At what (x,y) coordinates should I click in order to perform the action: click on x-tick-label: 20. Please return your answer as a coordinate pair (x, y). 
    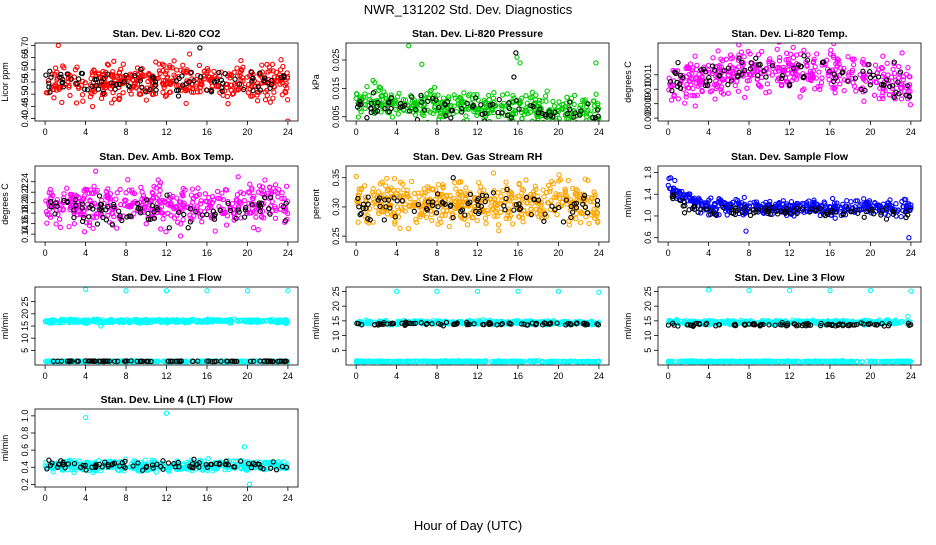
    Looking at the image, I should click on (870, 132).